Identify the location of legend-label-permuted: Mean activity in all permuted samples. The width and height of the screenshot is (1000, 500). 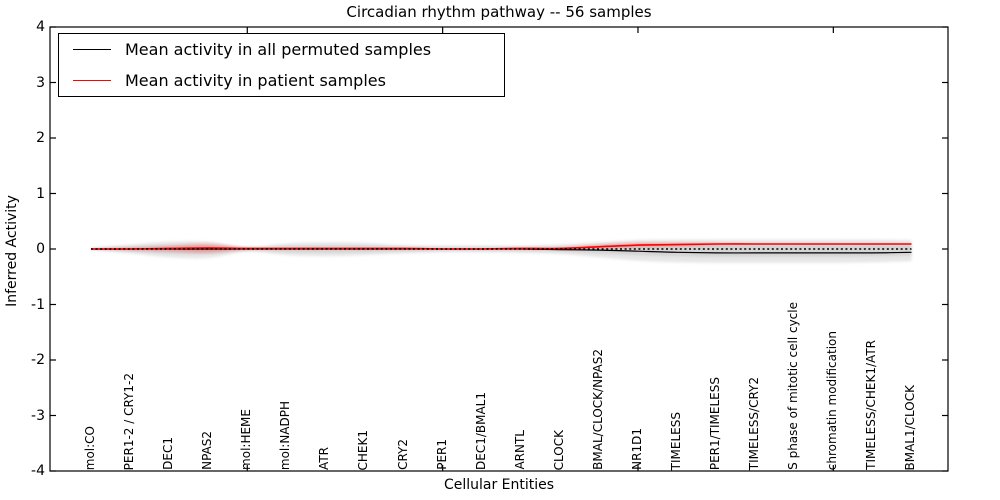
(278, 49).